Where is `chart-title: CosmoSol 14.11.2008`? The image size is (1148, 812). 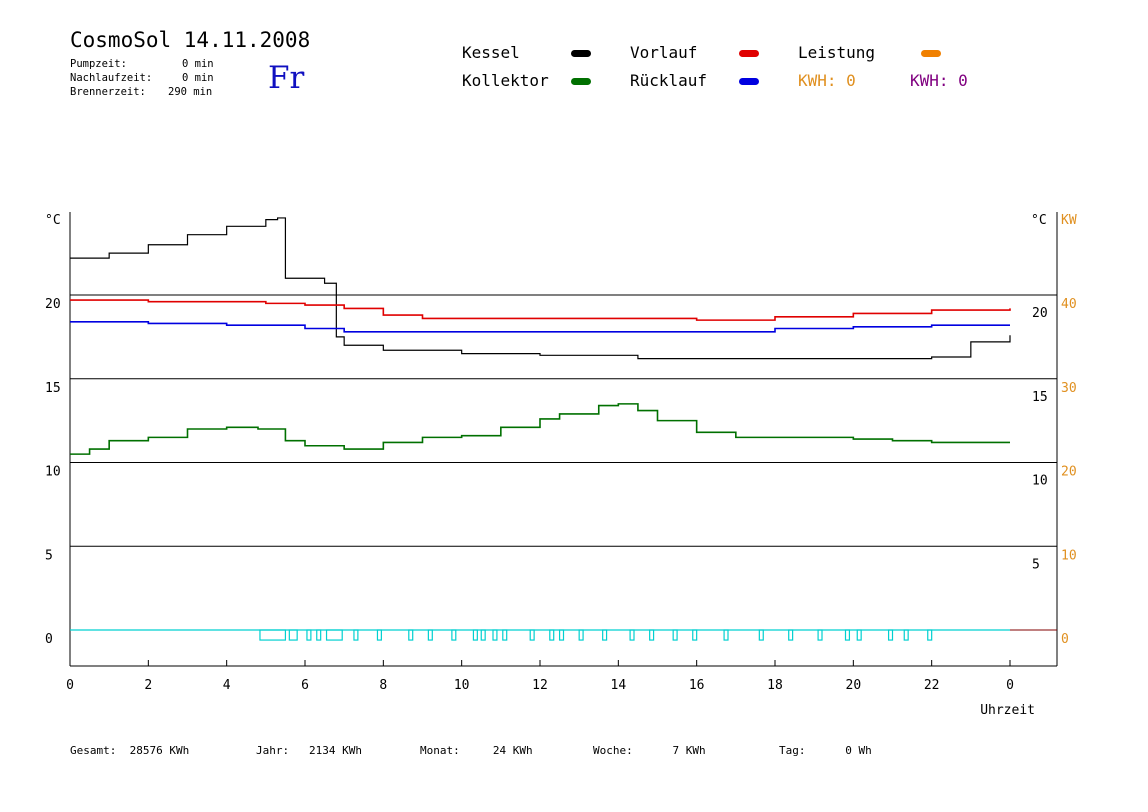
chart-title: CosmoSol 14.11.2008 is located at coordinates (190, 40).